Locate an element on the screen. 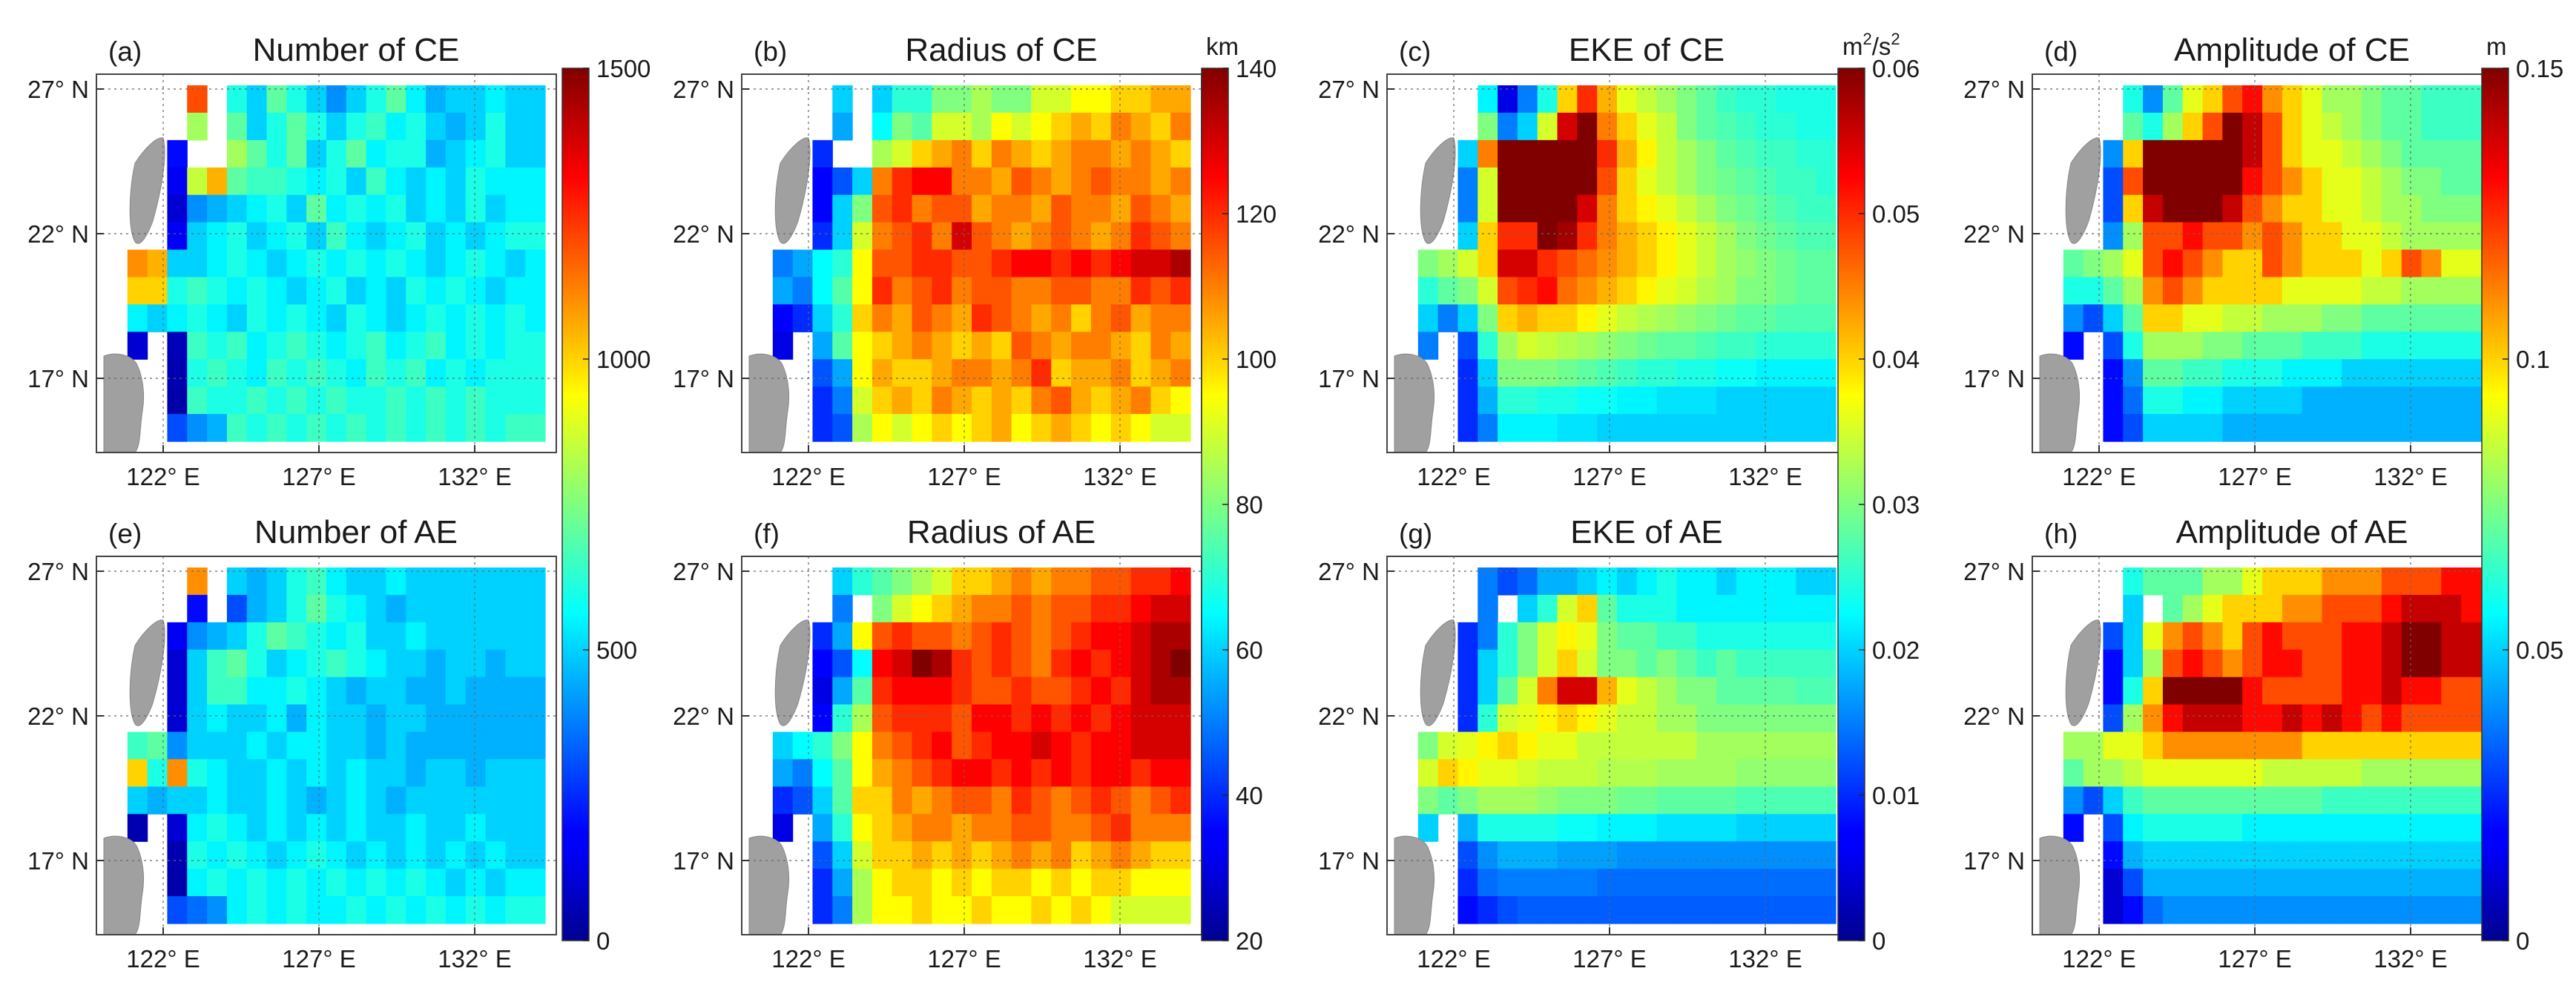 The image size is (2576, 997). lon-tick-label: 122° E is located at coordinates (808, 476).